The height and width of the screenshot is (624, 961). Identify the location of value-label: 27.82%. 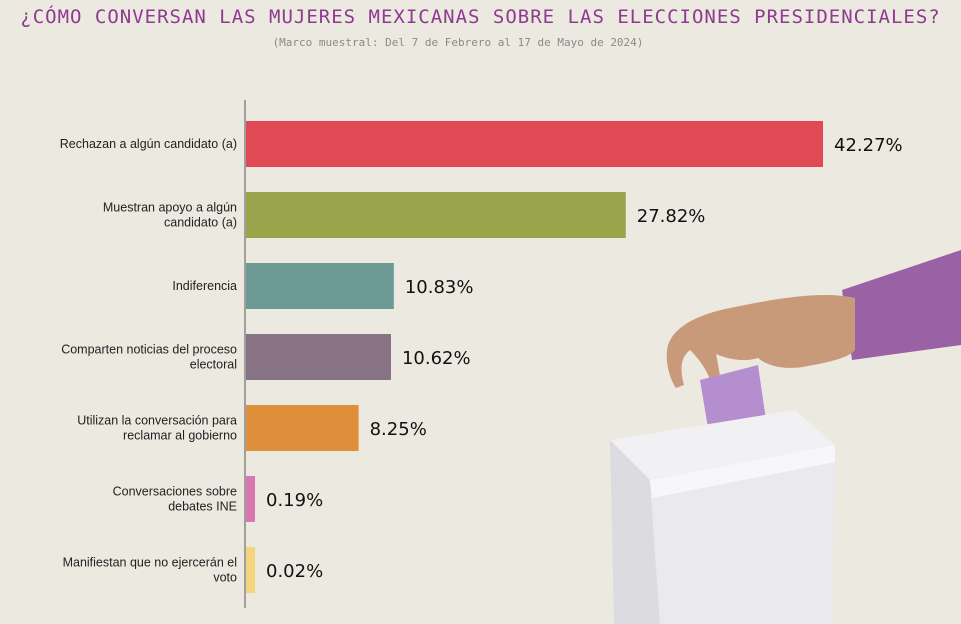
(671, 216).